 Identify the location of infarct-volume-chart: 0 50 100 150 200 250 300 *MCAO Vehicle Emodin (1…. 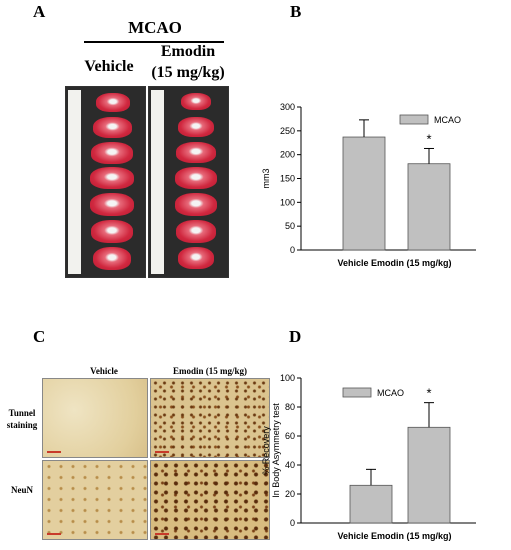
(368, 185).